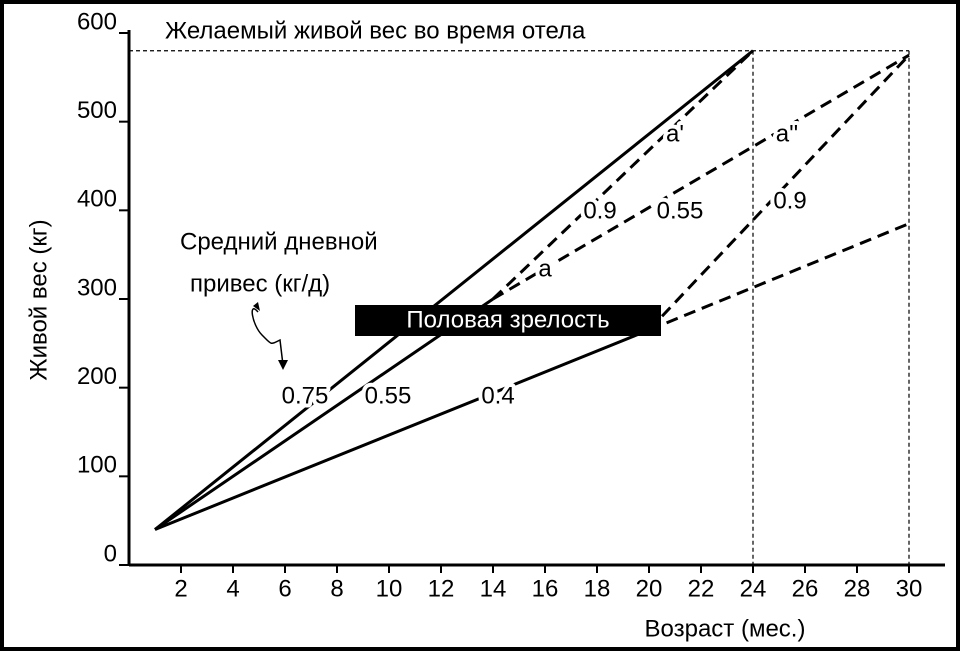 The height and width of the screenshot is (651, 960). Describe the element at coordinates (279, 241) in the screenshot. I see `annotation: Средний дневной` at that location.